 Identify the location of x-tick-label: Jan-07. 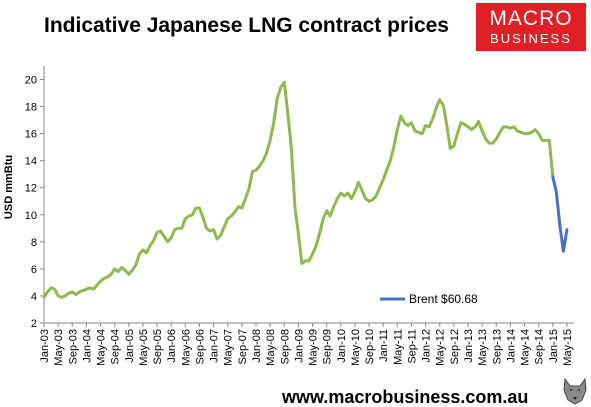
(215, 346).